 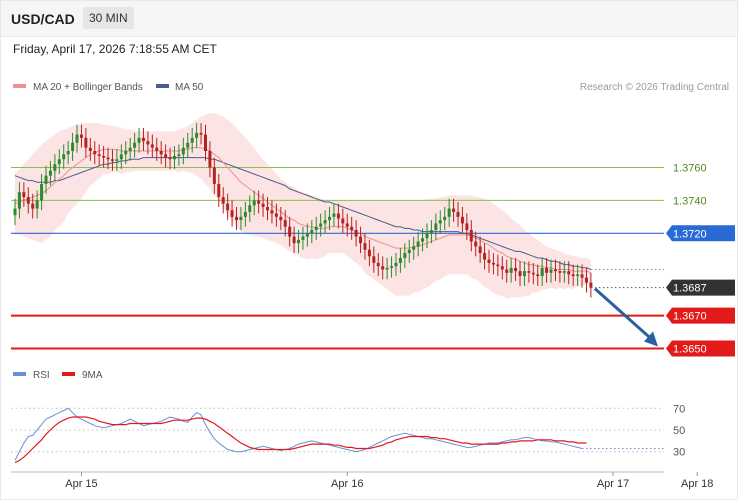 What do you see at coordinates (690, 234) in the screenshot?
I see `level-label-1.3720: 1.3720` at bounding box center [690, 234].